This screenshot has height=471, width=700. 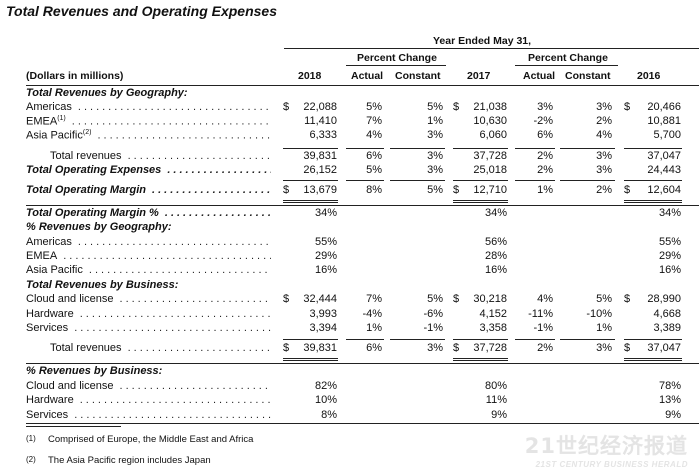 What do you see at coordinates (86, 348) in the screenshot?
I see `row-label-text: Total revenues` at bounding box center [86, 348].